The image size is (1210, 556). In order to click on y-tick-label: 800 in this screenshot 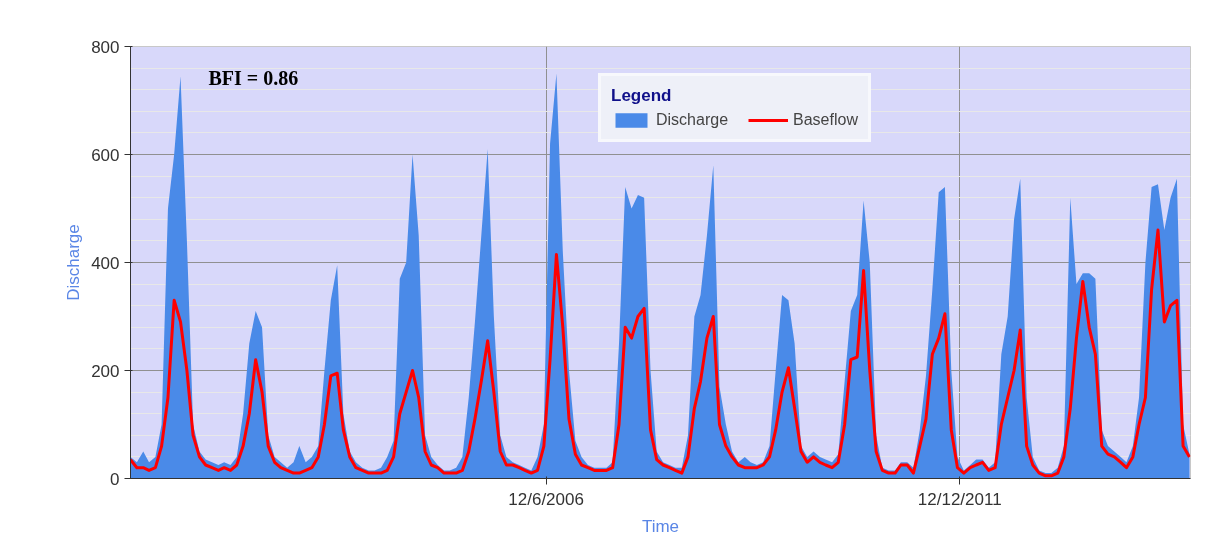, I will do `click(105, 47)`.